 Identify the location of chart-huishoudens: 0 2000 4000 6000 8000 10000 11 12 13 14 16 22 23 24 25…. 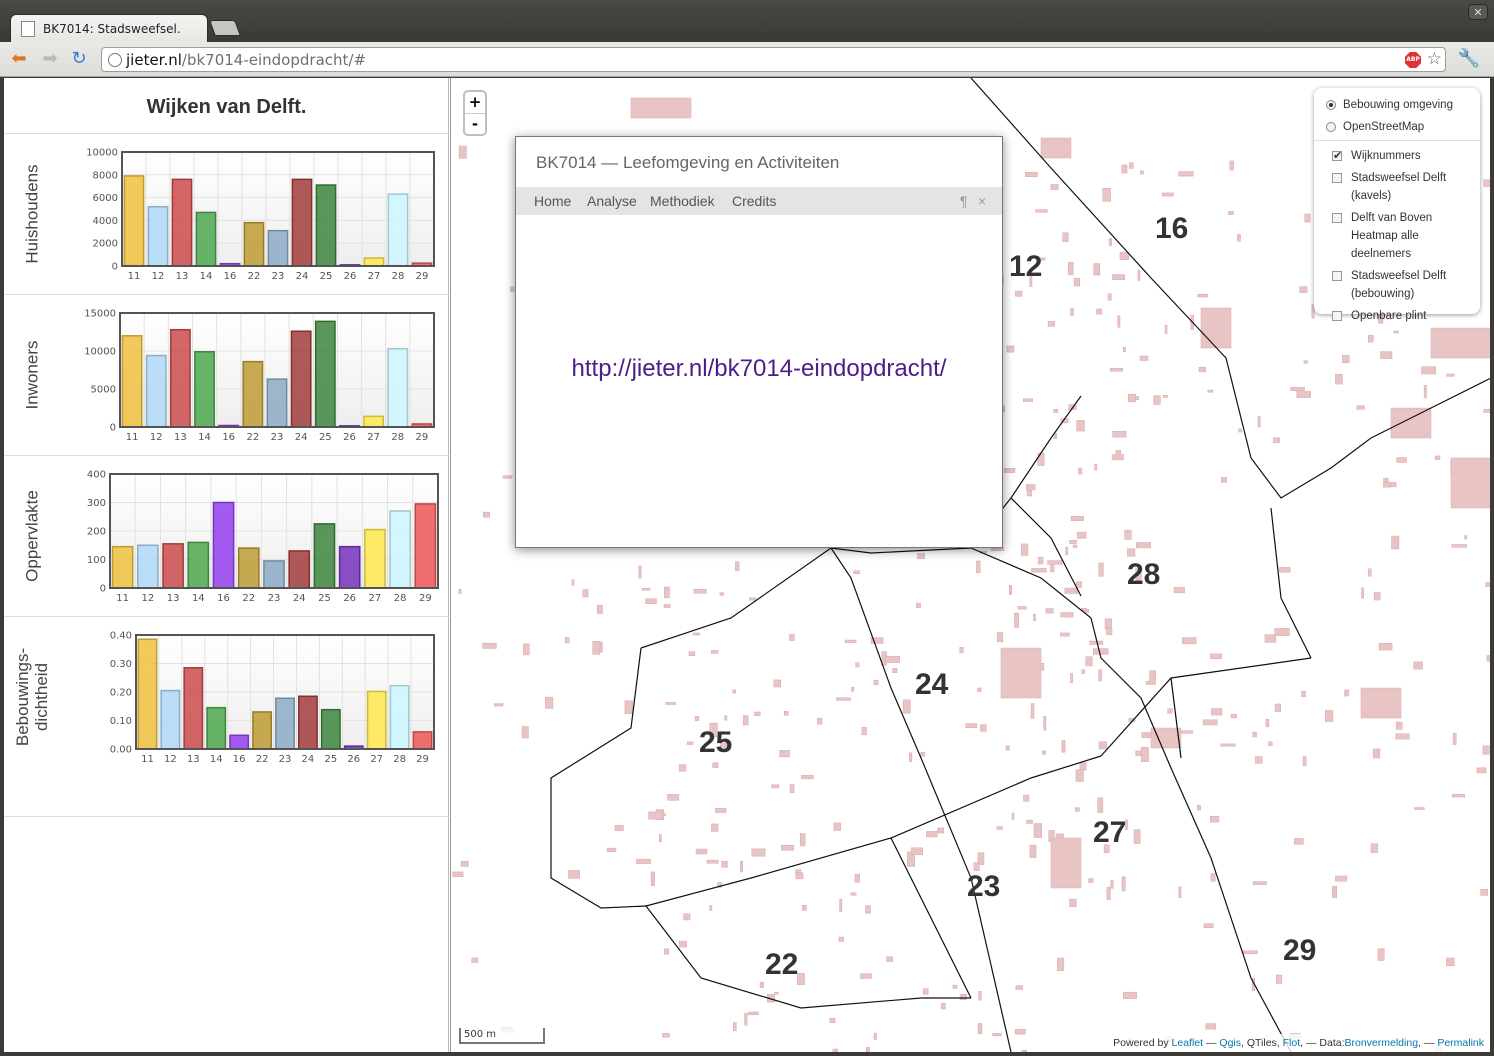
(260, 215).